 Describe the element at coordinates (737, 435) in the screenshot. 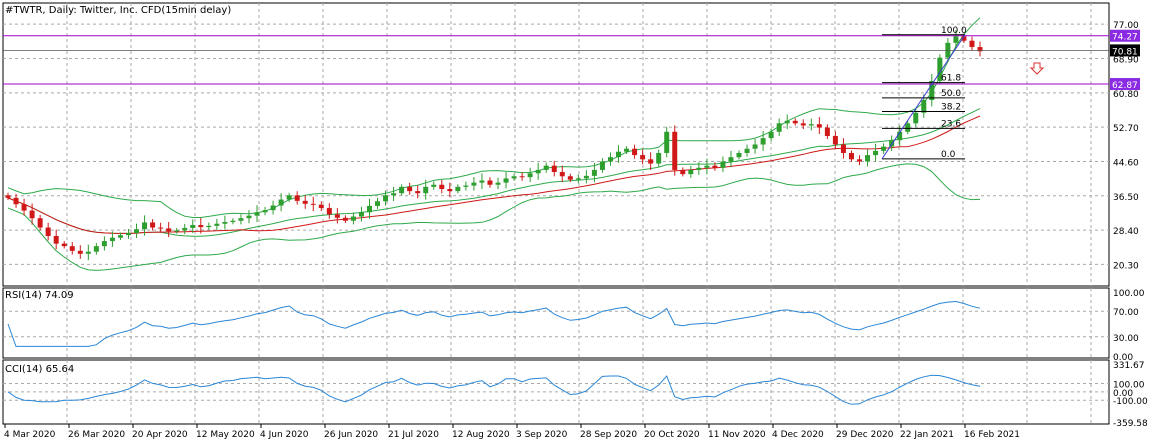

I see `x-tick-label: 11 Nov 2020` at that location.